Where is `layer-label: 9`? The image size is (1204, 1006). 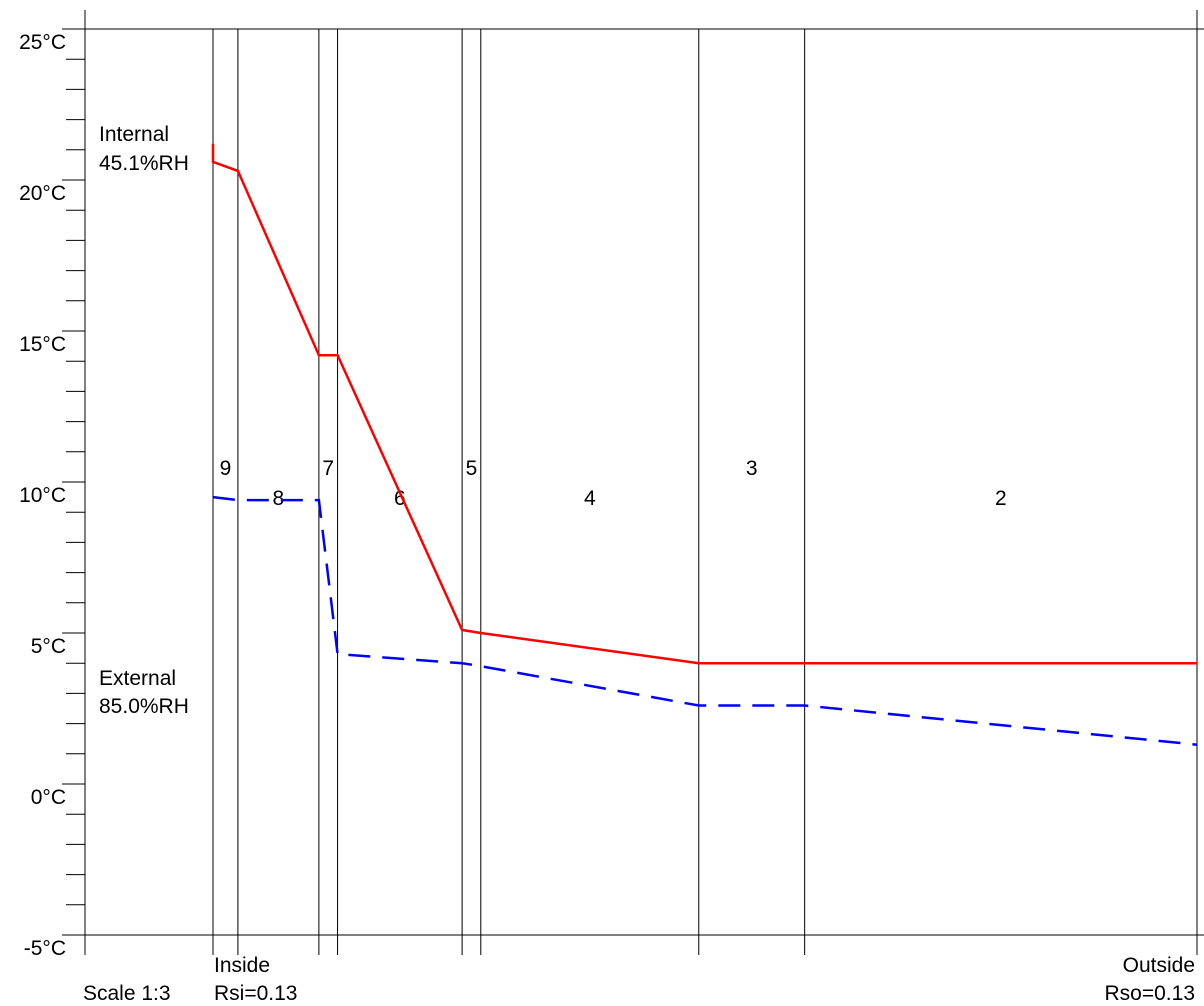 layer-label: 9 is located at coordinates (226, 468).